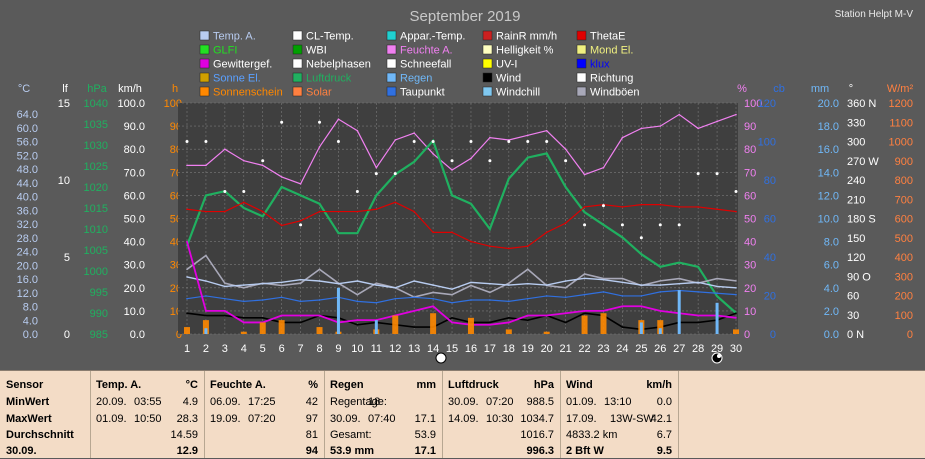 This screenshot has width=925, height=459. Describe the element at coordinates (134, 220) in the screenshot. I see `axis-tick-label: 50.0` at that location.